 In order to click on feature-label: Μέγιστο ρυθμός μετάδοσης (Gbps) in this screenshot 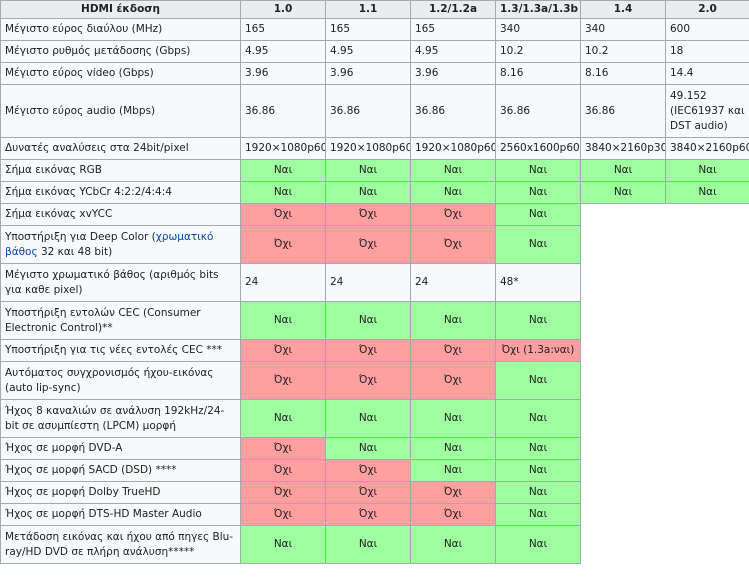, I will do `click(120, 51)`.